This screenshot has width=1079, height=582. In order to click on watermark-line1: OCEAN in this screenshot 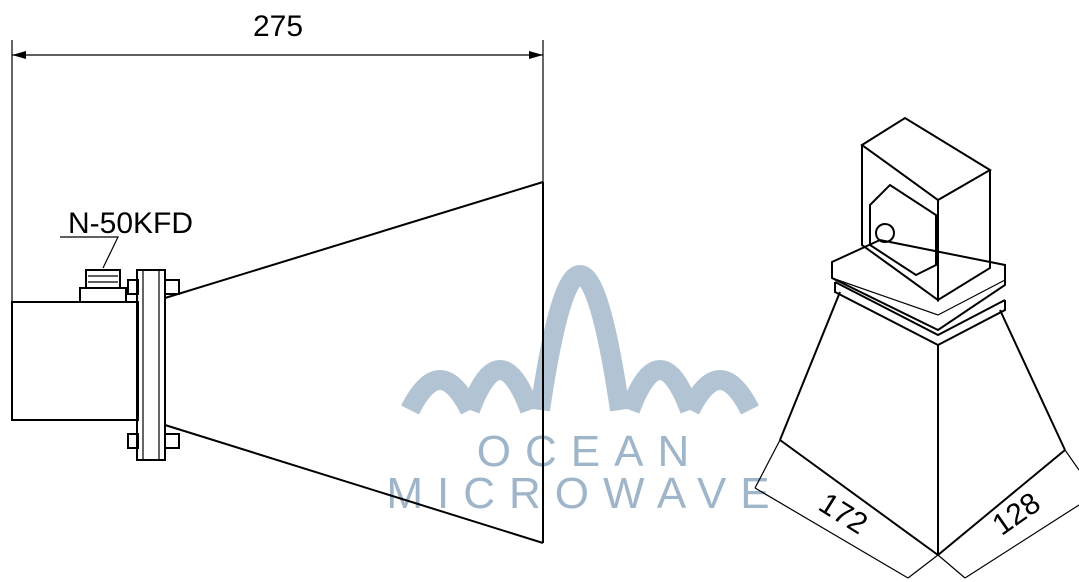, I will do `click(590, 451)`.